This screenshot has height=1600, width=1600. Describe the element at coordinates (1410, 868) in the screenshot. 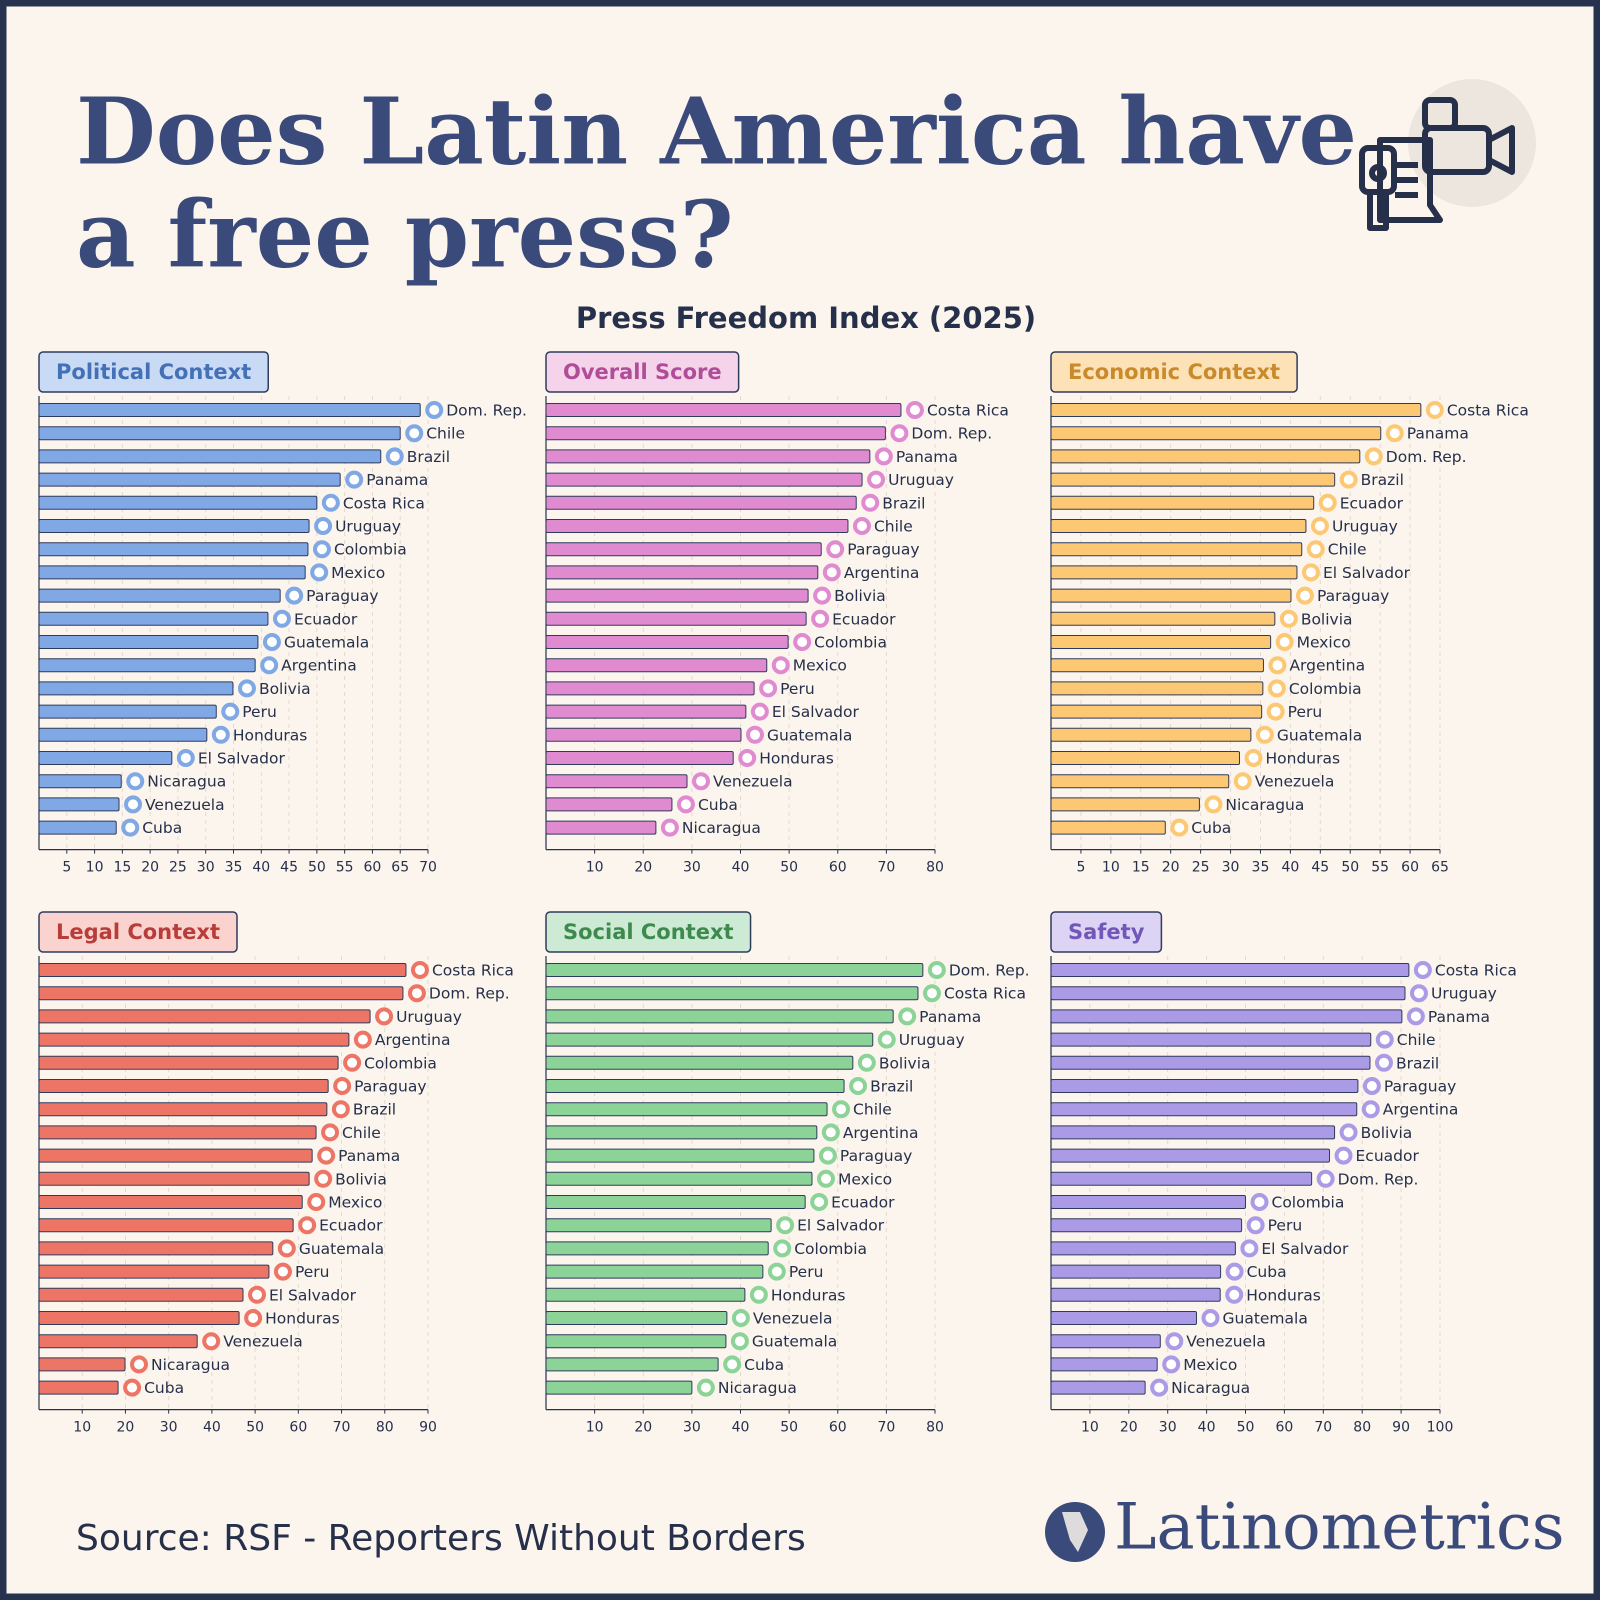

I see `x-tick-label: 60` at that location.